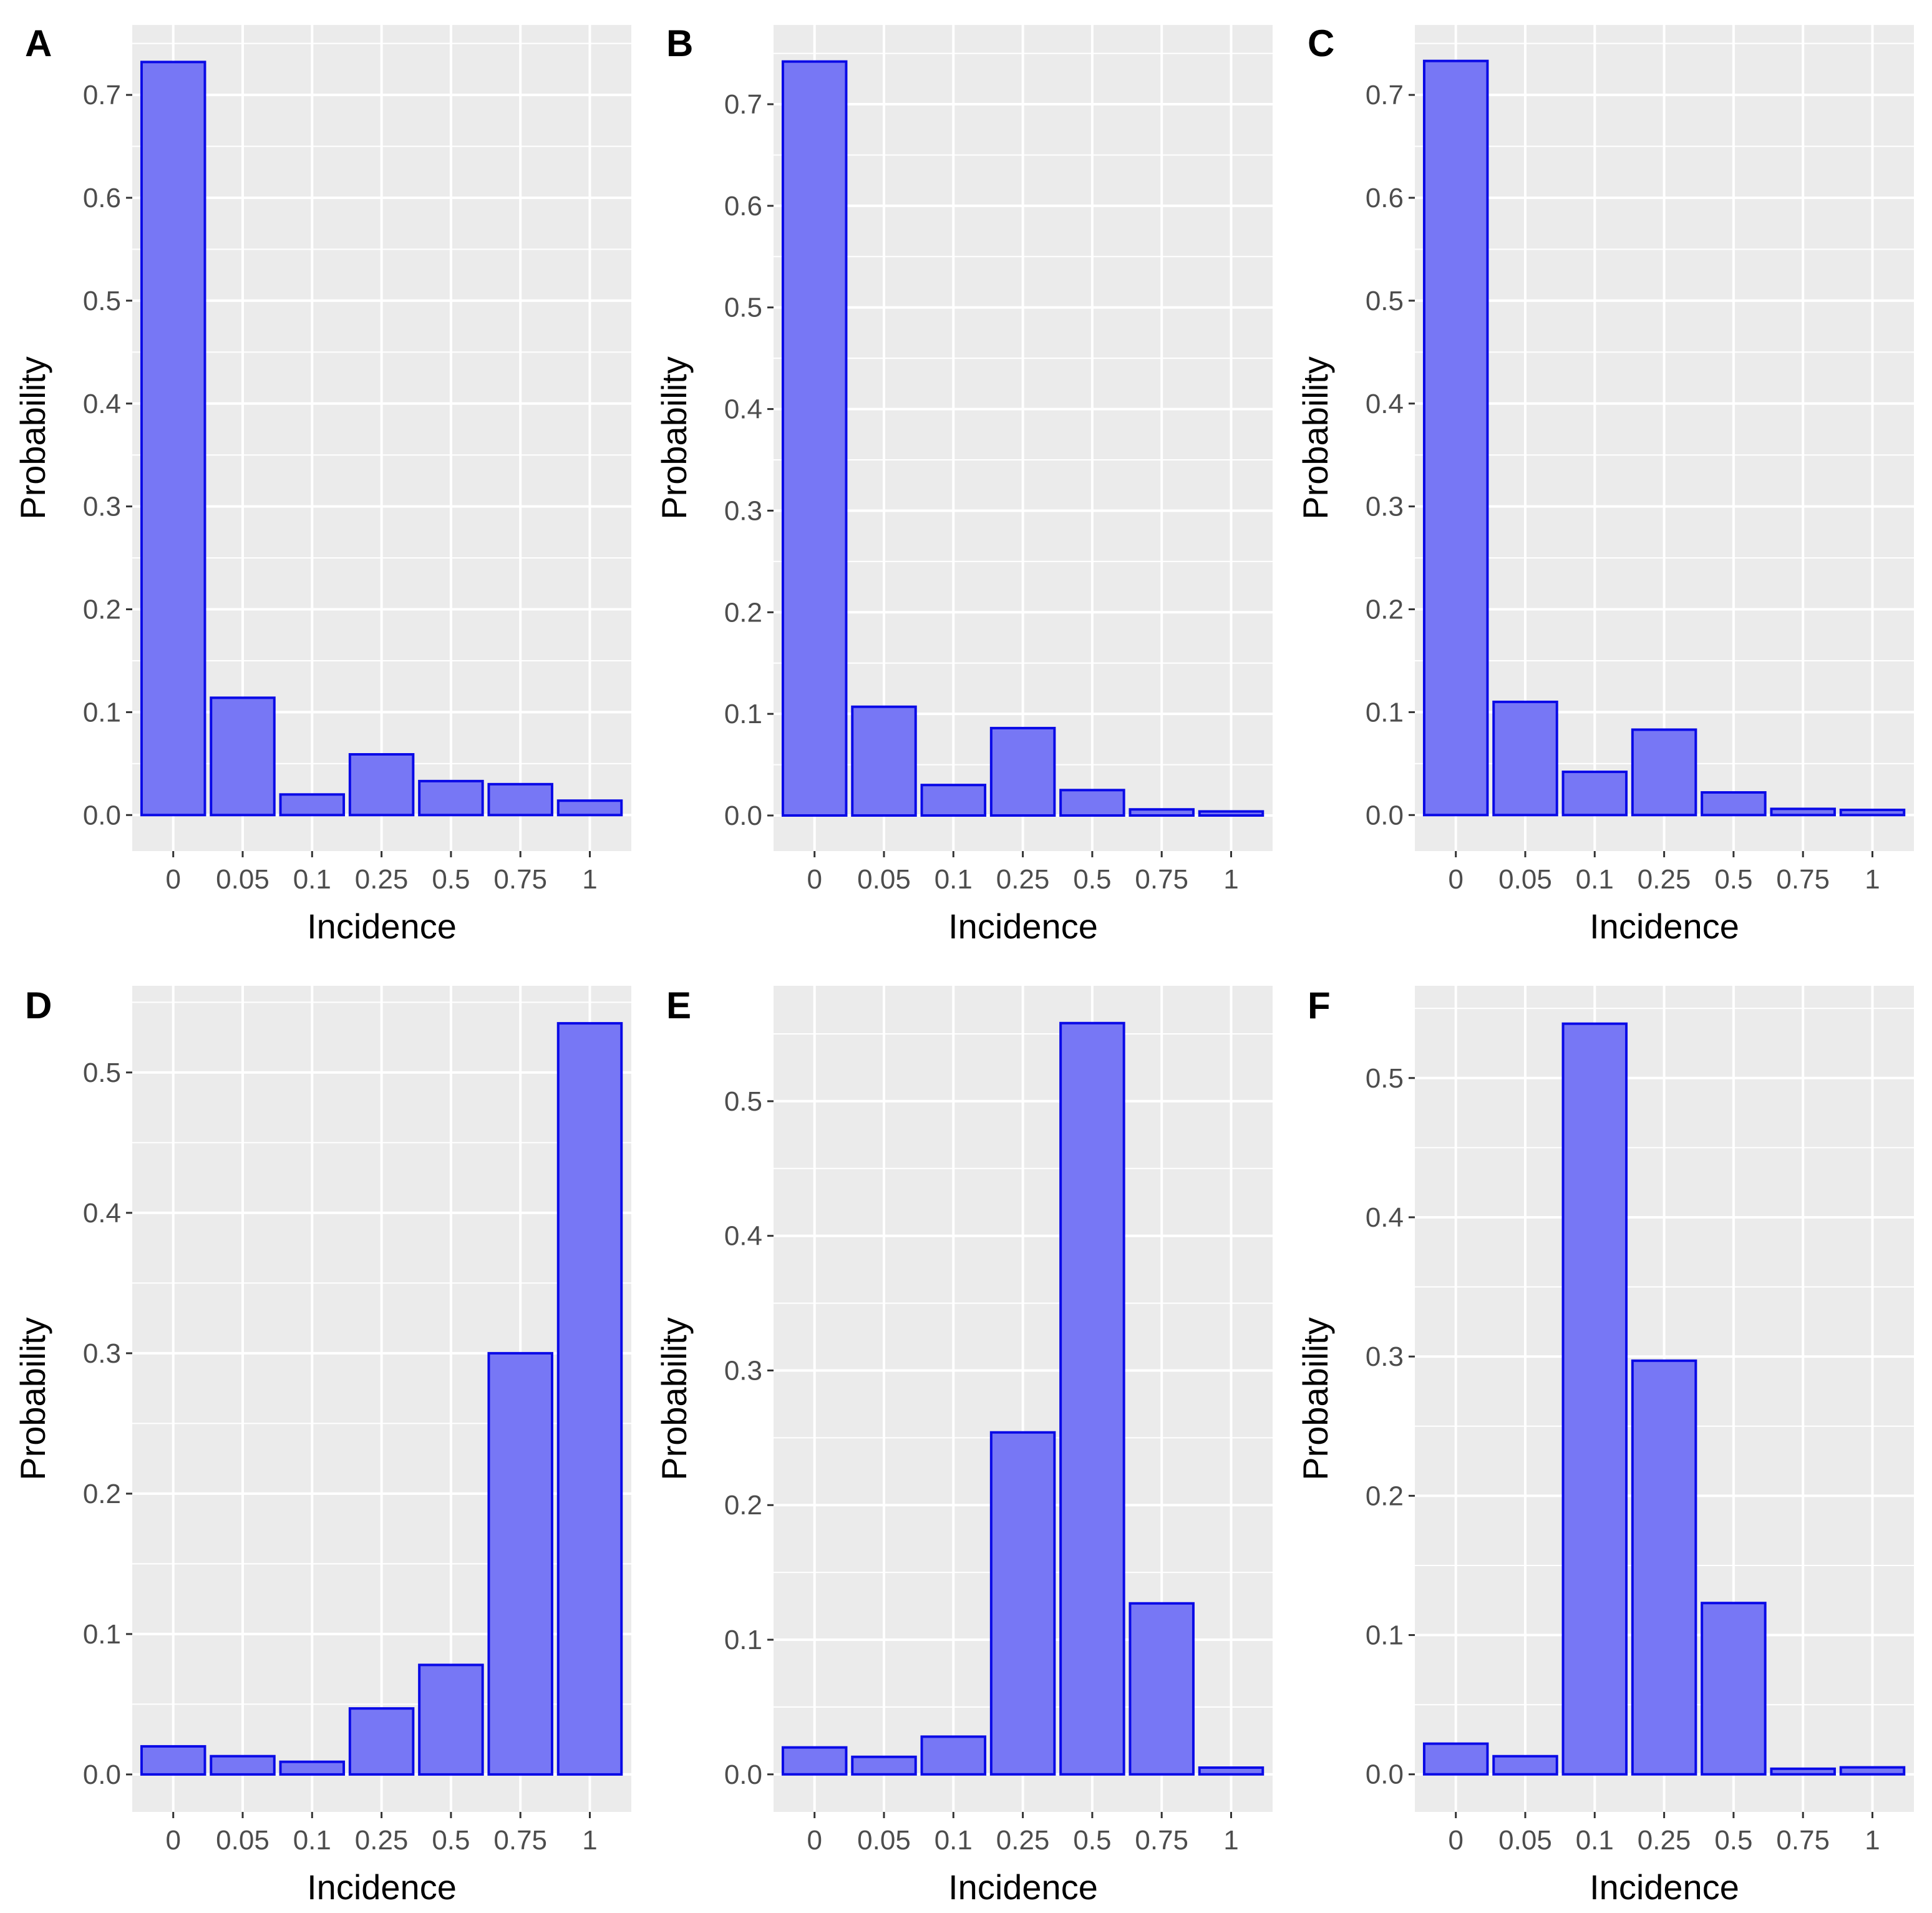  What do you see at coordinates (1872, 1840) in the screenshot?
I see `panel-f-x-tick-label: 1` at bounding box center [1872, 1840].